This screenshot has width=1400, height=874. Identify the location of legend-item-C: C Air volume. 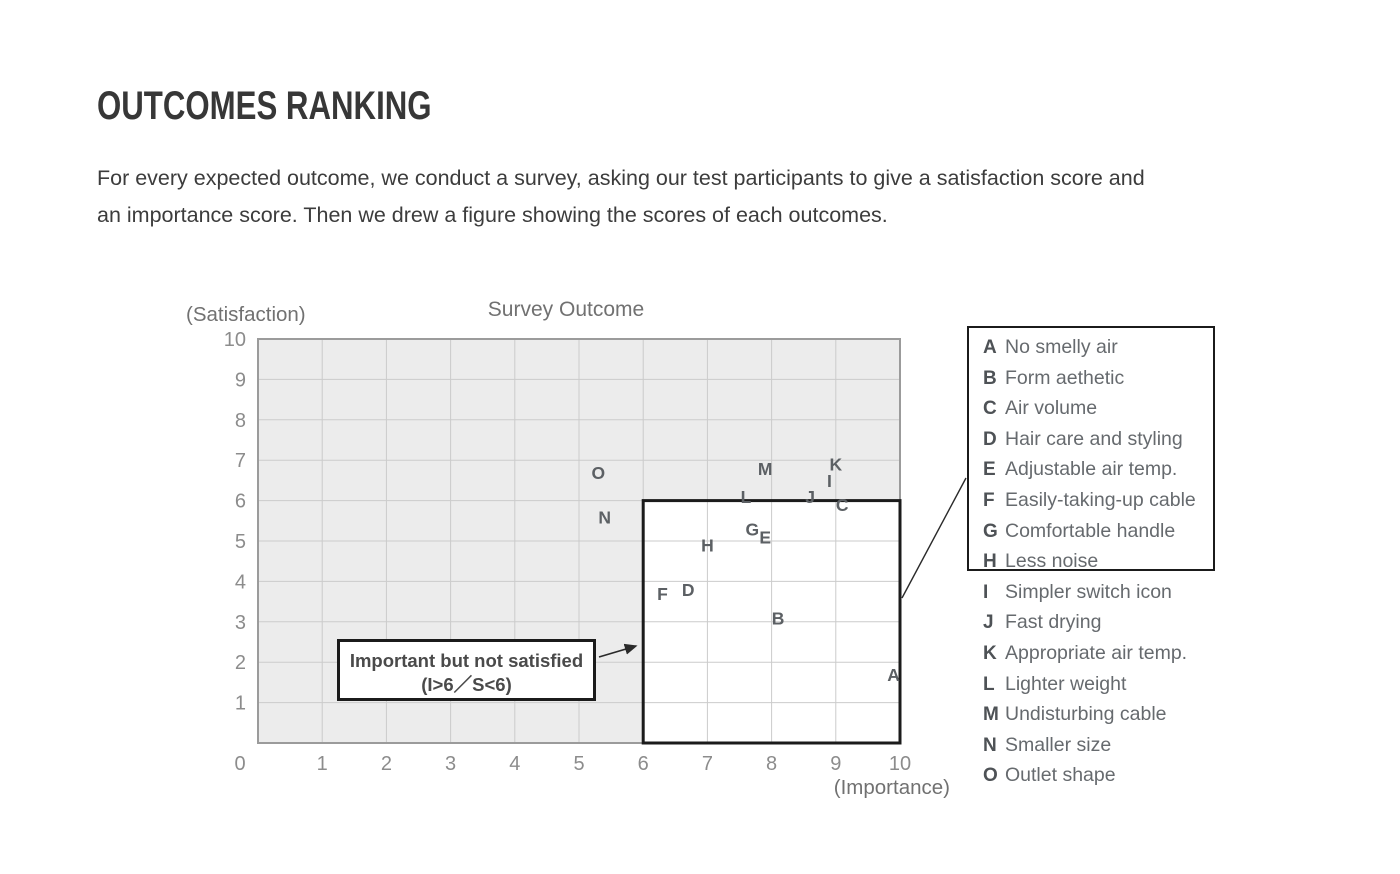
(1040, 408).